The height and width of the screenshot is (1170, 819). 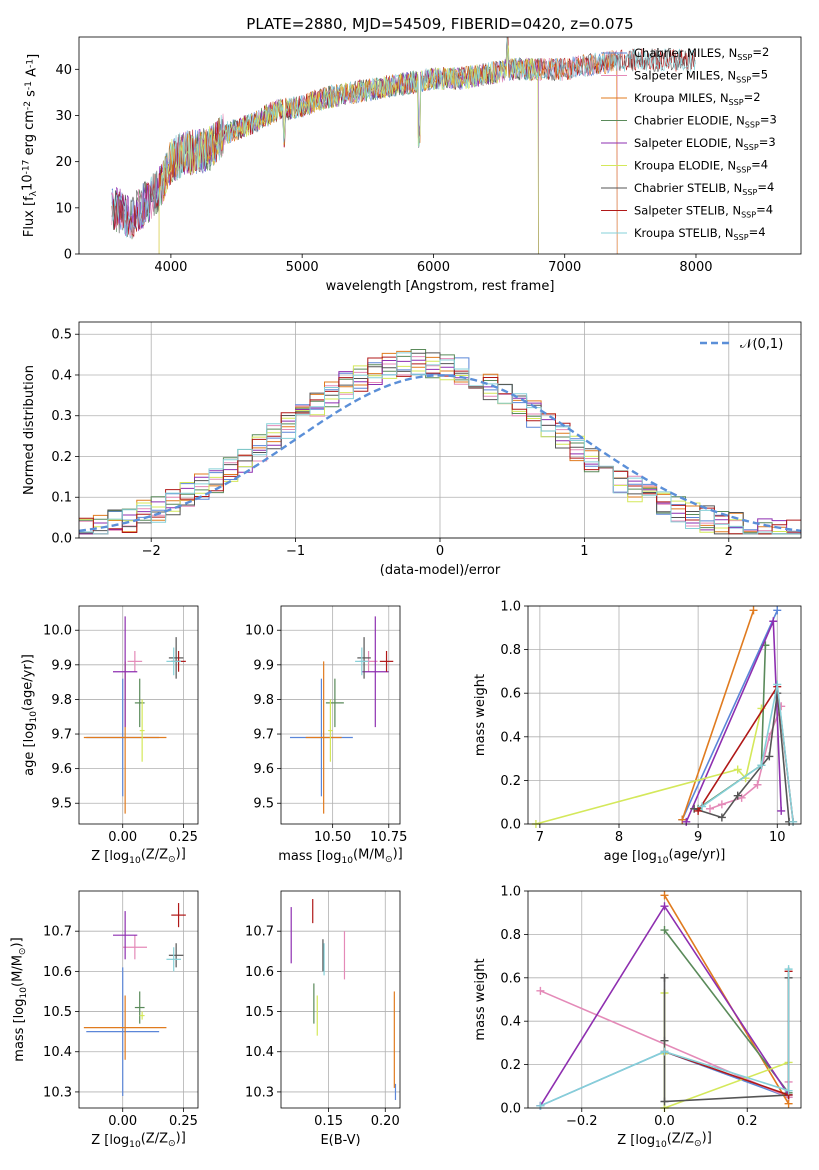 I want to click on weight-line-kroupa_stelib, so click(x=747, y=753).